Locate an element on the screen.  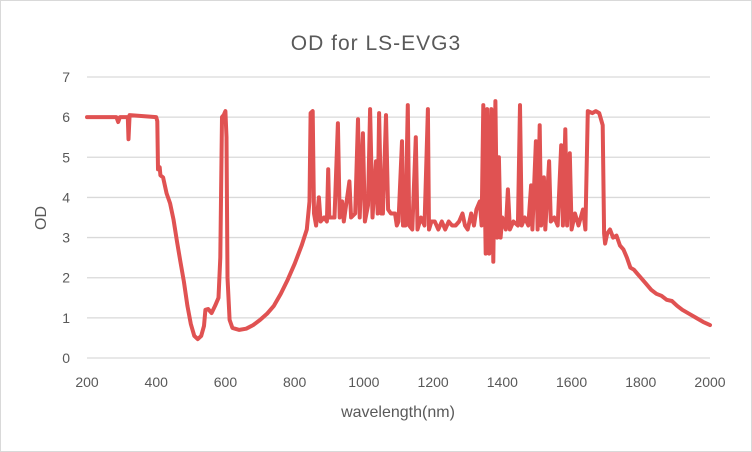
y-tick-label: 4 is located at coordinates (66, 197).